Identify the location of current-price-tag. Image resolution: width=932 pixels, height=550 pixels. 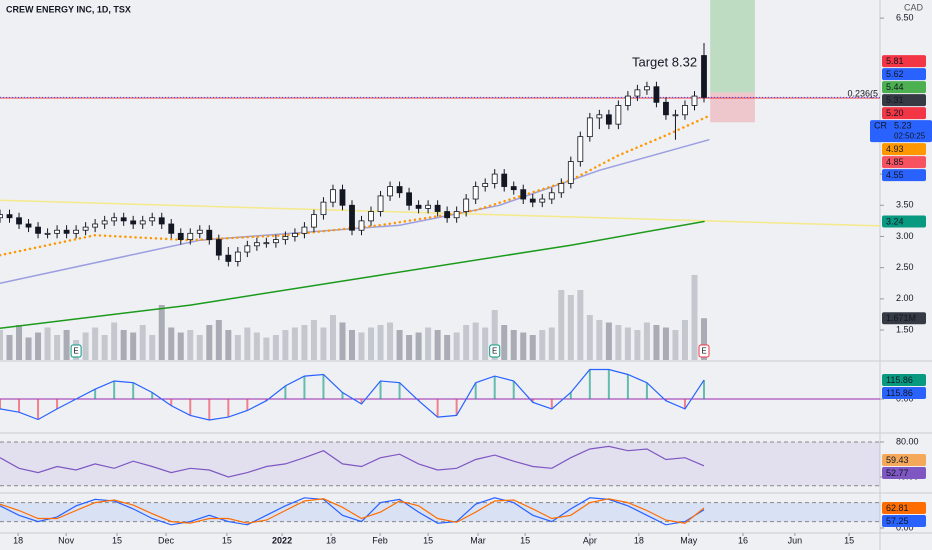
(901, 131).